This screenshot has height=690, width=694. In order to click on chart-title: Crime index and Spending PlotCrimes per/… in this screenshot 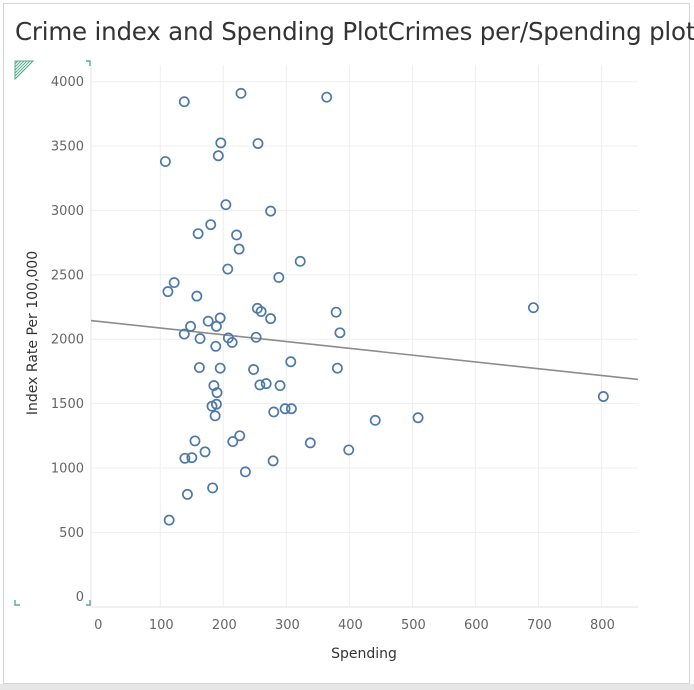, I will do `click(354, 31)`.